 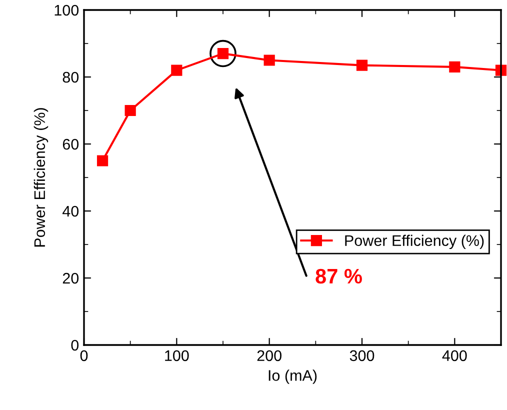 I want to click on x-tick-label: 0, so click(x=84, y=356).